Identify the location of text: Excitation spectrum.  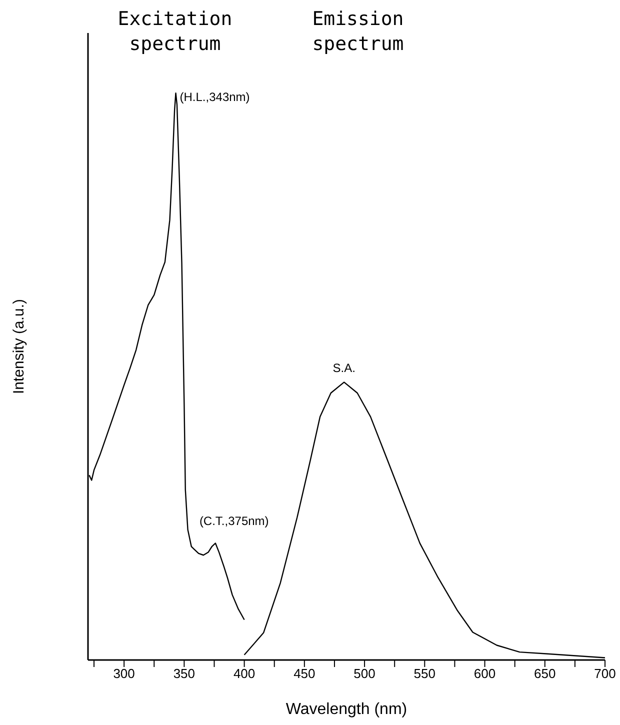
(175, 31).